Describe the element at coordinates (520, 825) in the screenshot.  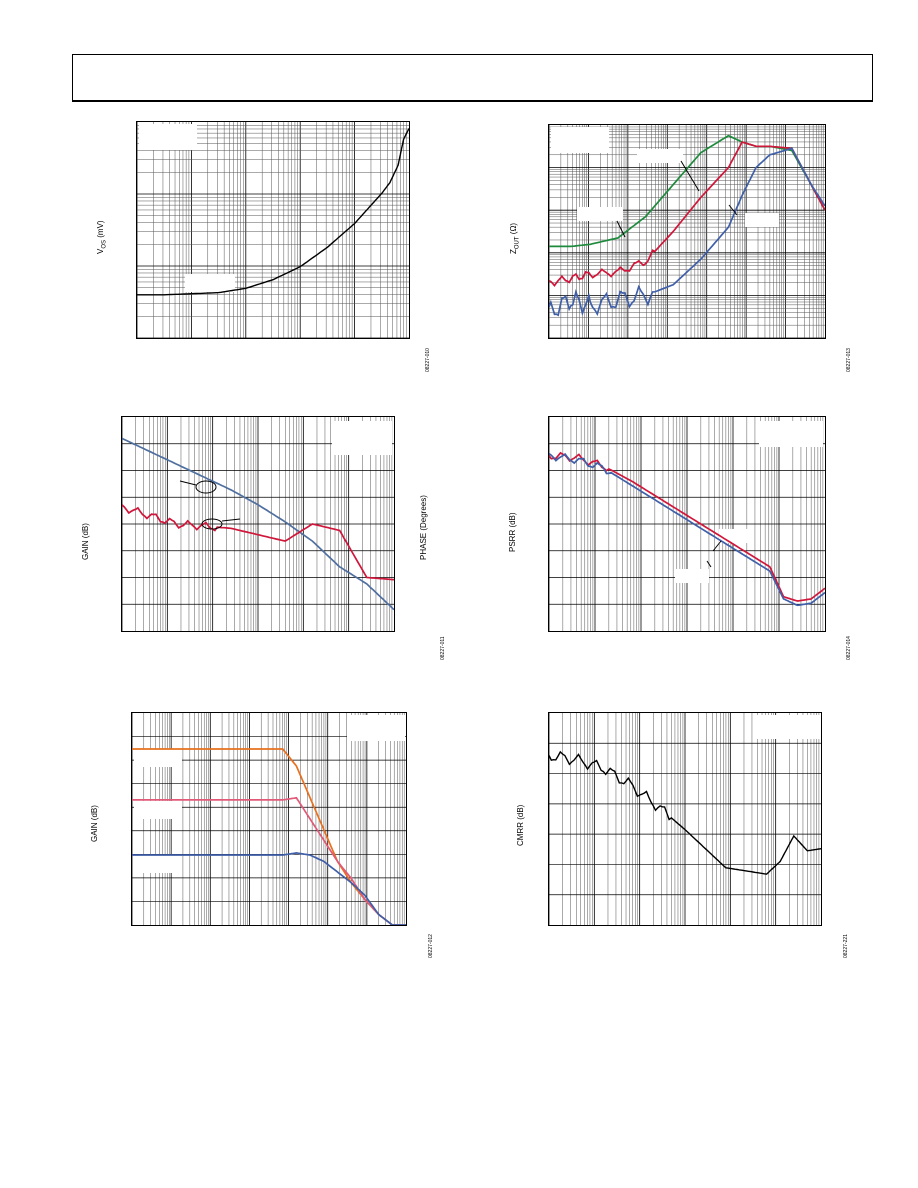
I see `cmrr-y-axis-label: CMRR (dB)` at that location.